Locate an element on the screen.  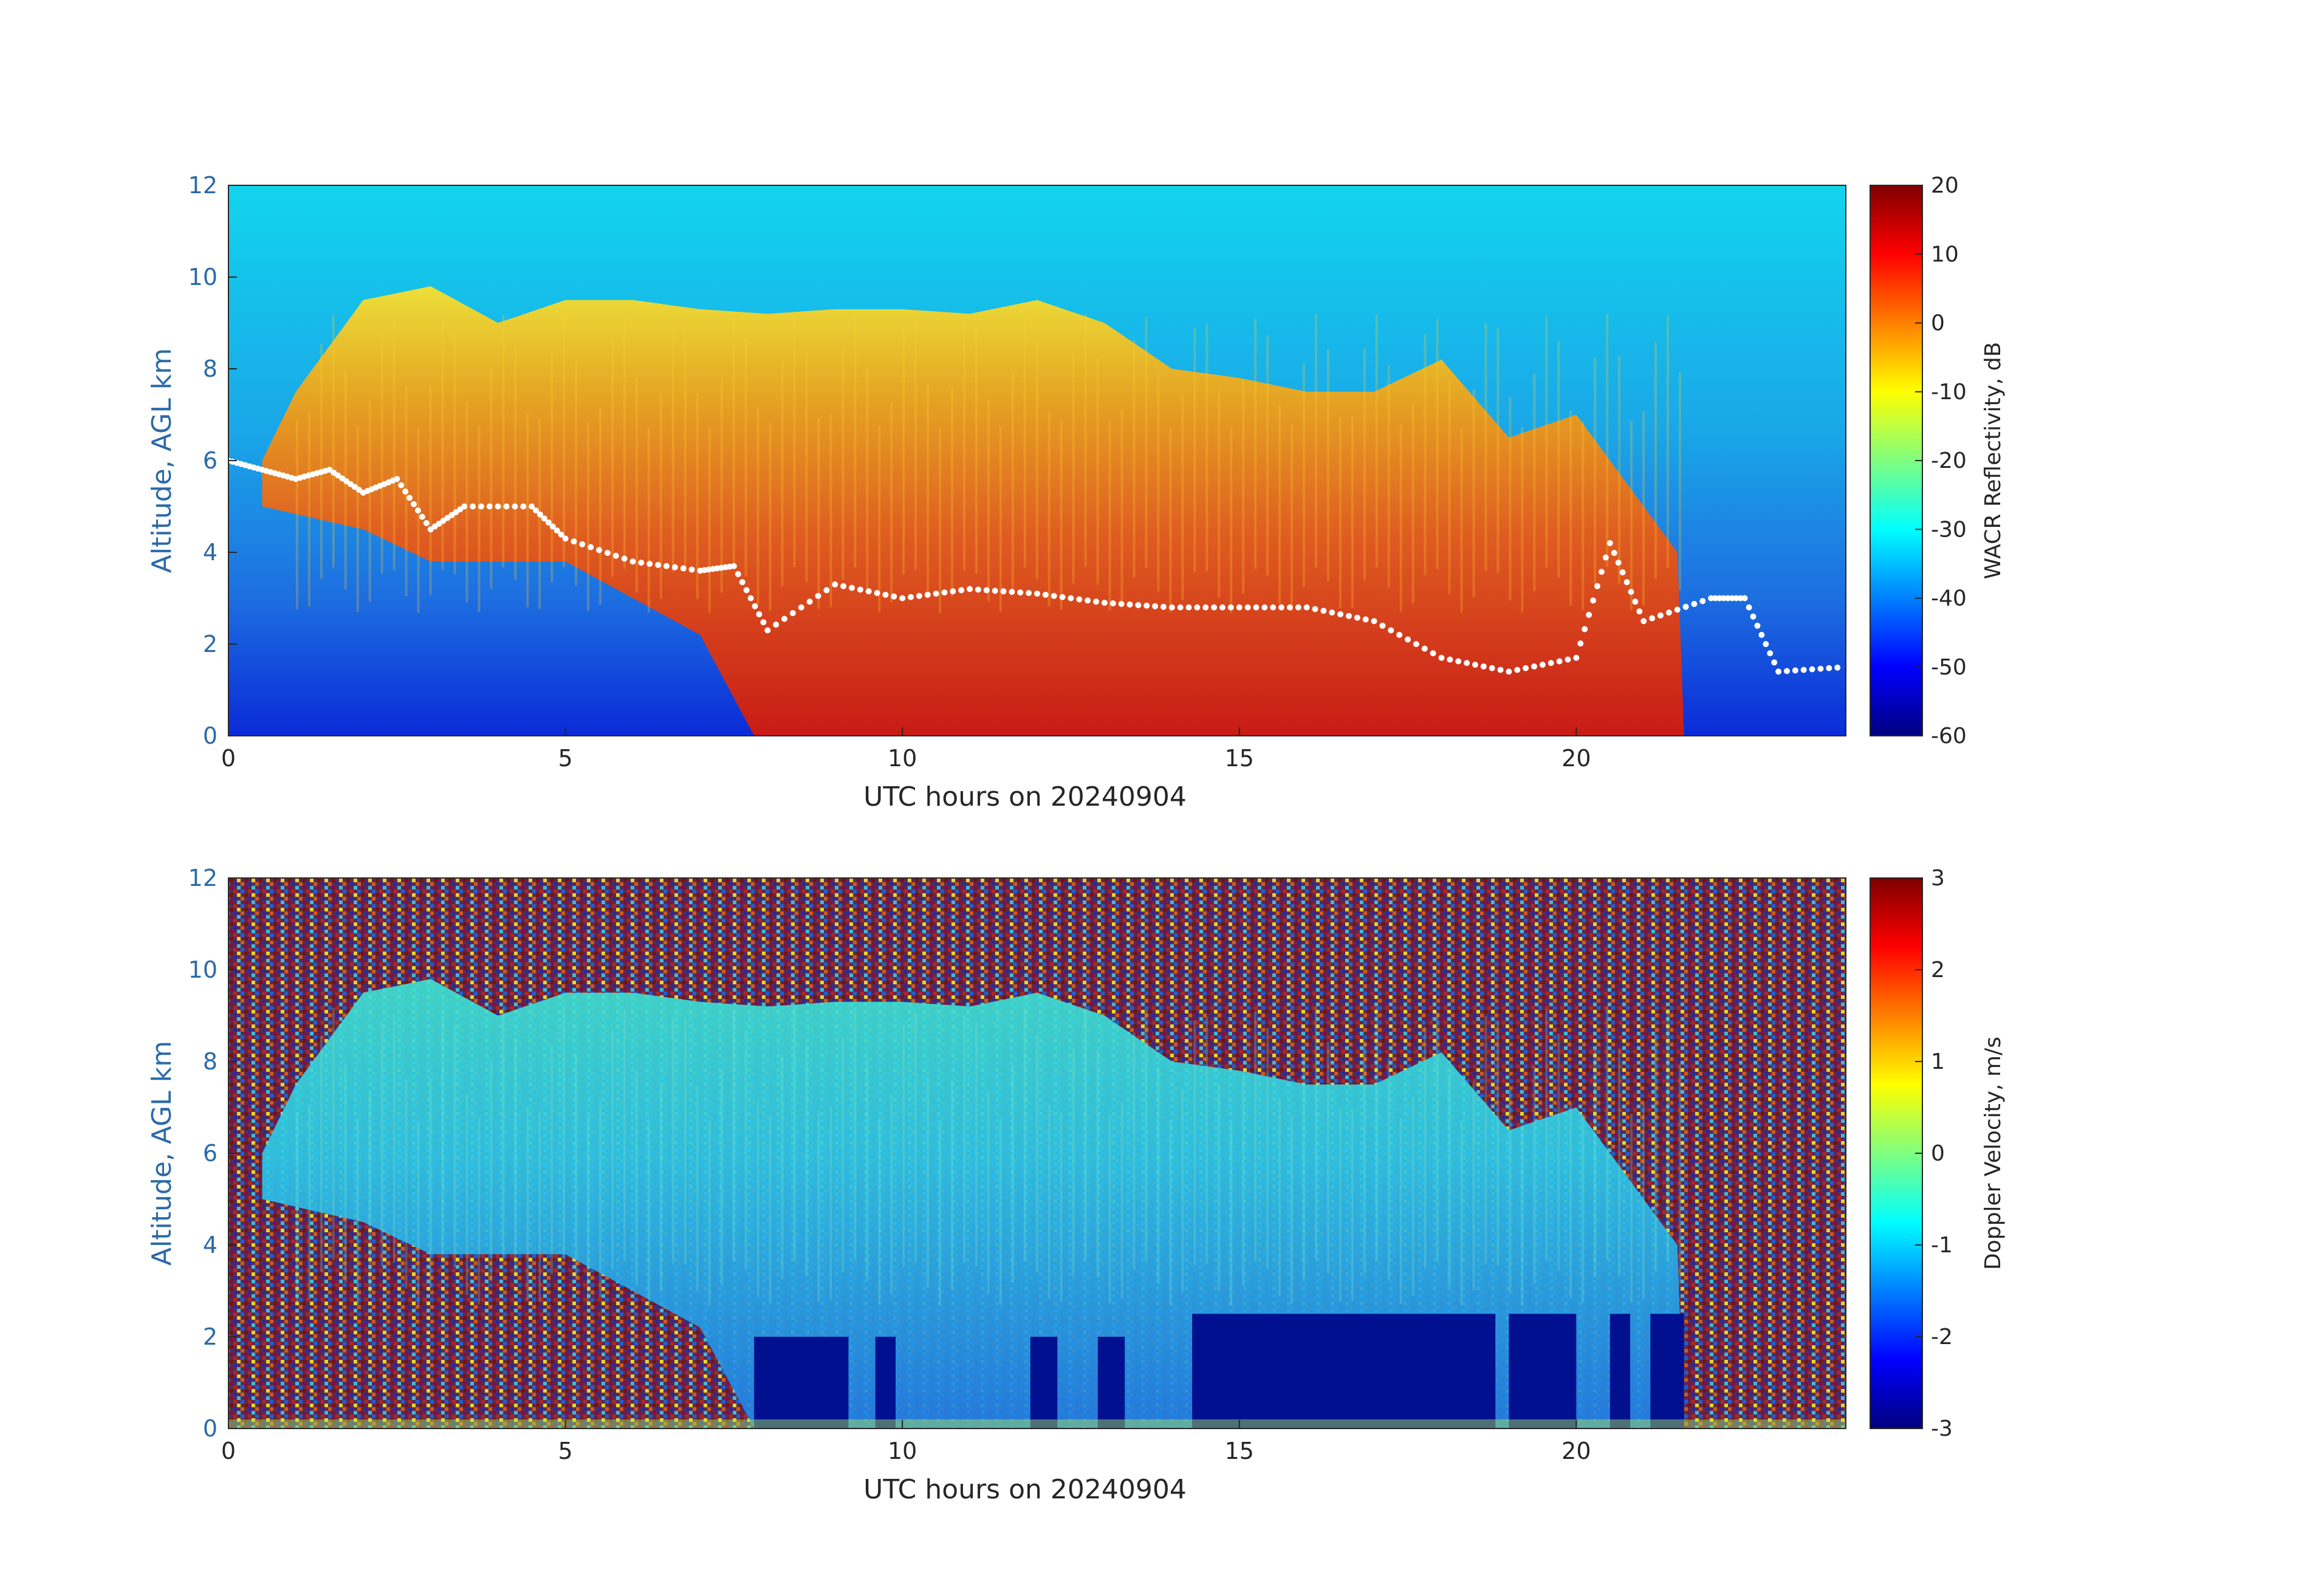
surface-band is located at coordinates (1037, 1424).